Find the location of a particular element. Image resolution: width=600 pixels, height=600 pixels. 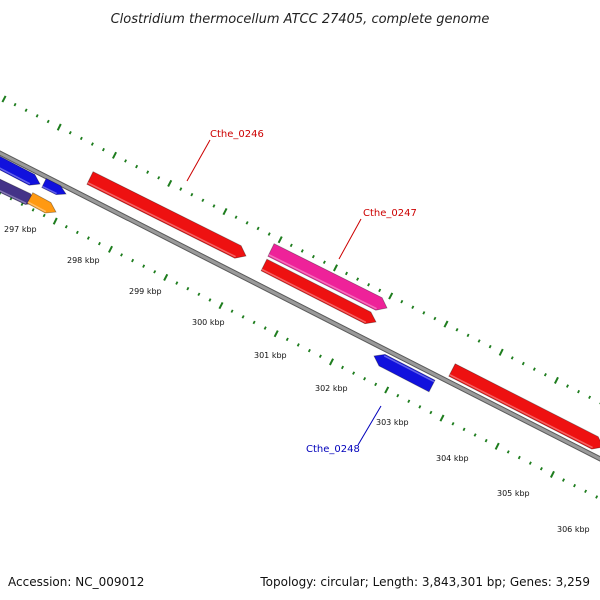

gene-arrow-blue-left is located at coordinates (20, 170).